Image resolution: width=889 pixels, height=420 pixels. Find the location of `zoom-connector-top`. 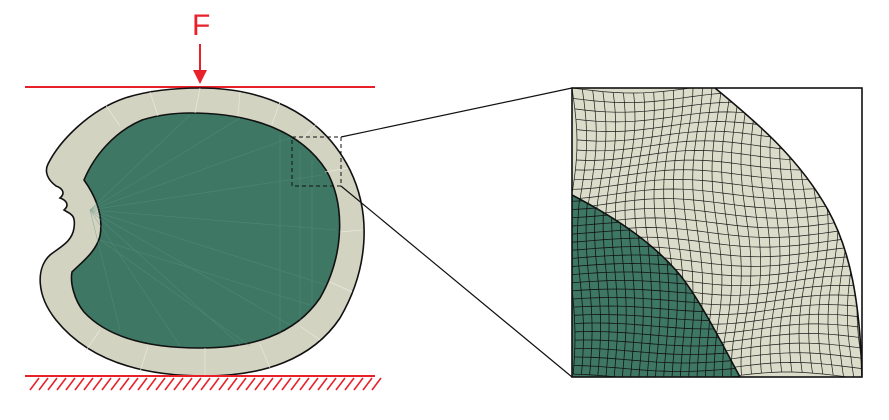

zoom-connector-top is located at coordinates (456, 112).